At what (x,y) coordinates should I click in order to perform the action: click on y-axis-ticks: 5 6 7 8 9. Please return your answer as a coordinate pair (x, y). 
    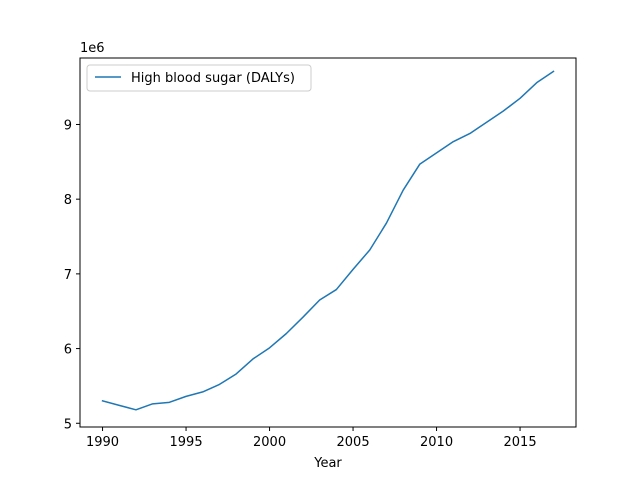
    Looking at the image, I should click on (72, 275).